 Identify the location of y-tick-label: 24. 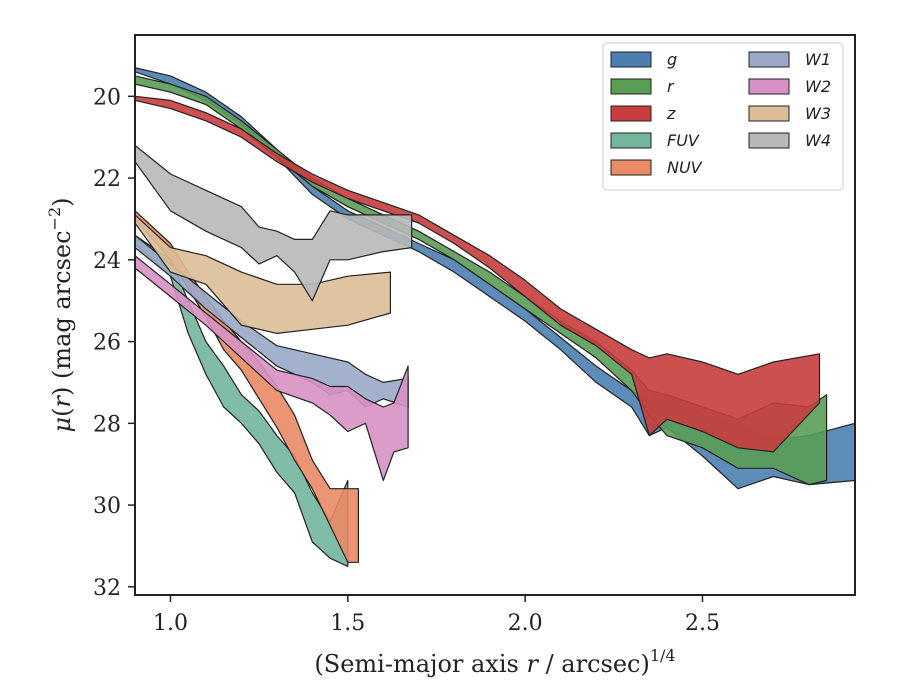
(107, 261).